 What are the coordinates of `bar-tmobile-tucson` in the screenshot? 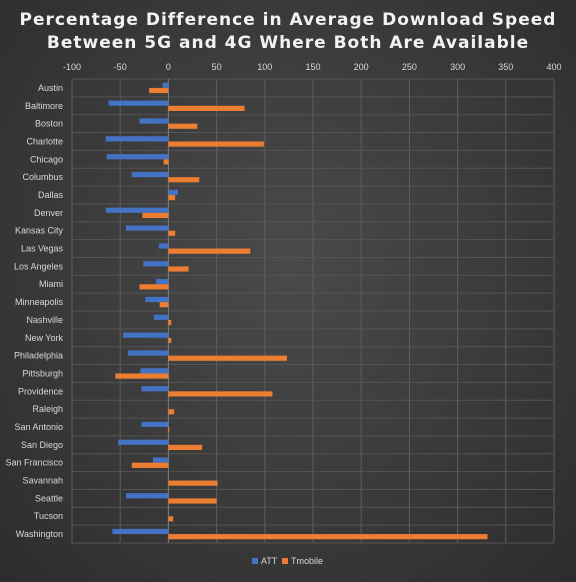 It's located at (171, 519).